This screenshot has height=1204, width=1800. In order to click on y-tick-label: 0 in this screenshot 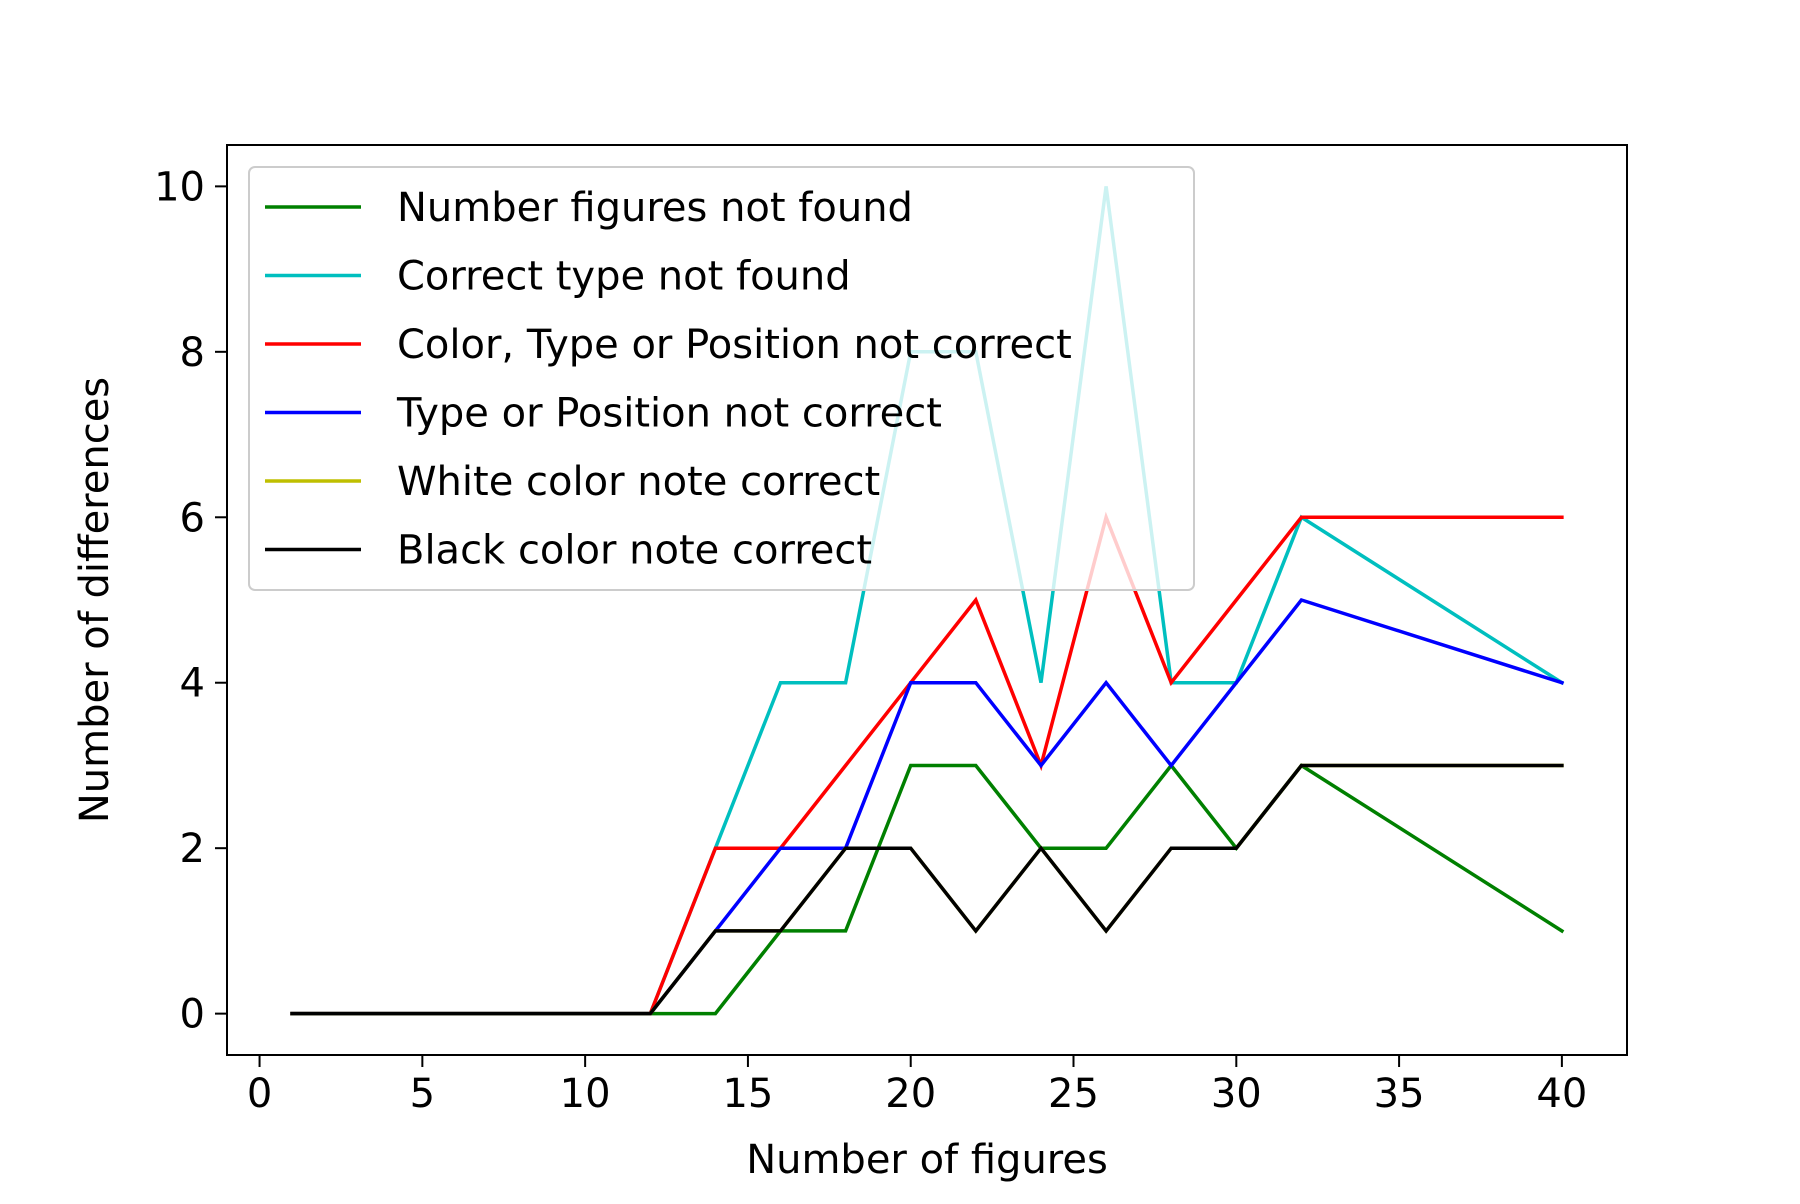, I will do `click(192, 1015)`.